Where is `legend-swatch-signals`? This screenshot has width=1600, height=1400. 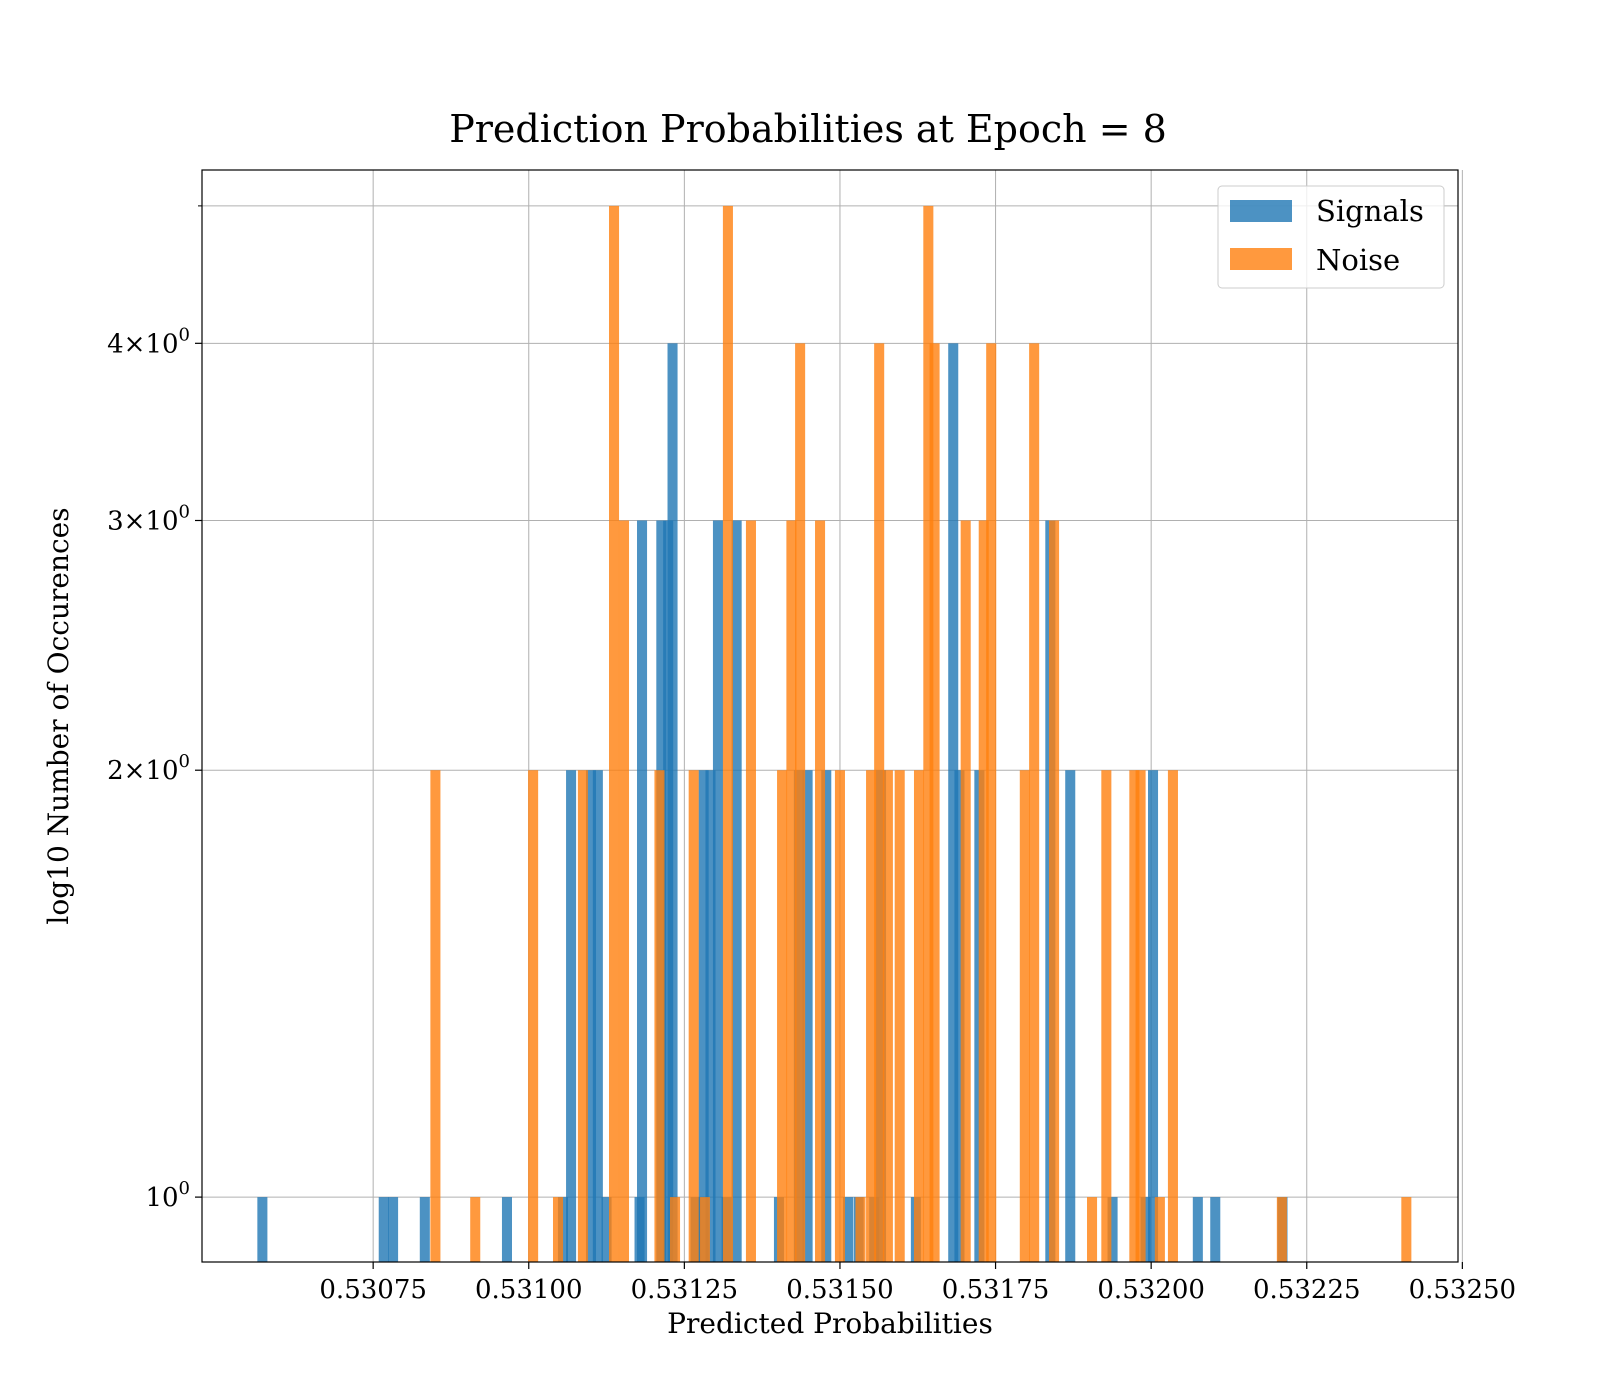
legend-swatch-signals is located at coordinates (1261, 211).